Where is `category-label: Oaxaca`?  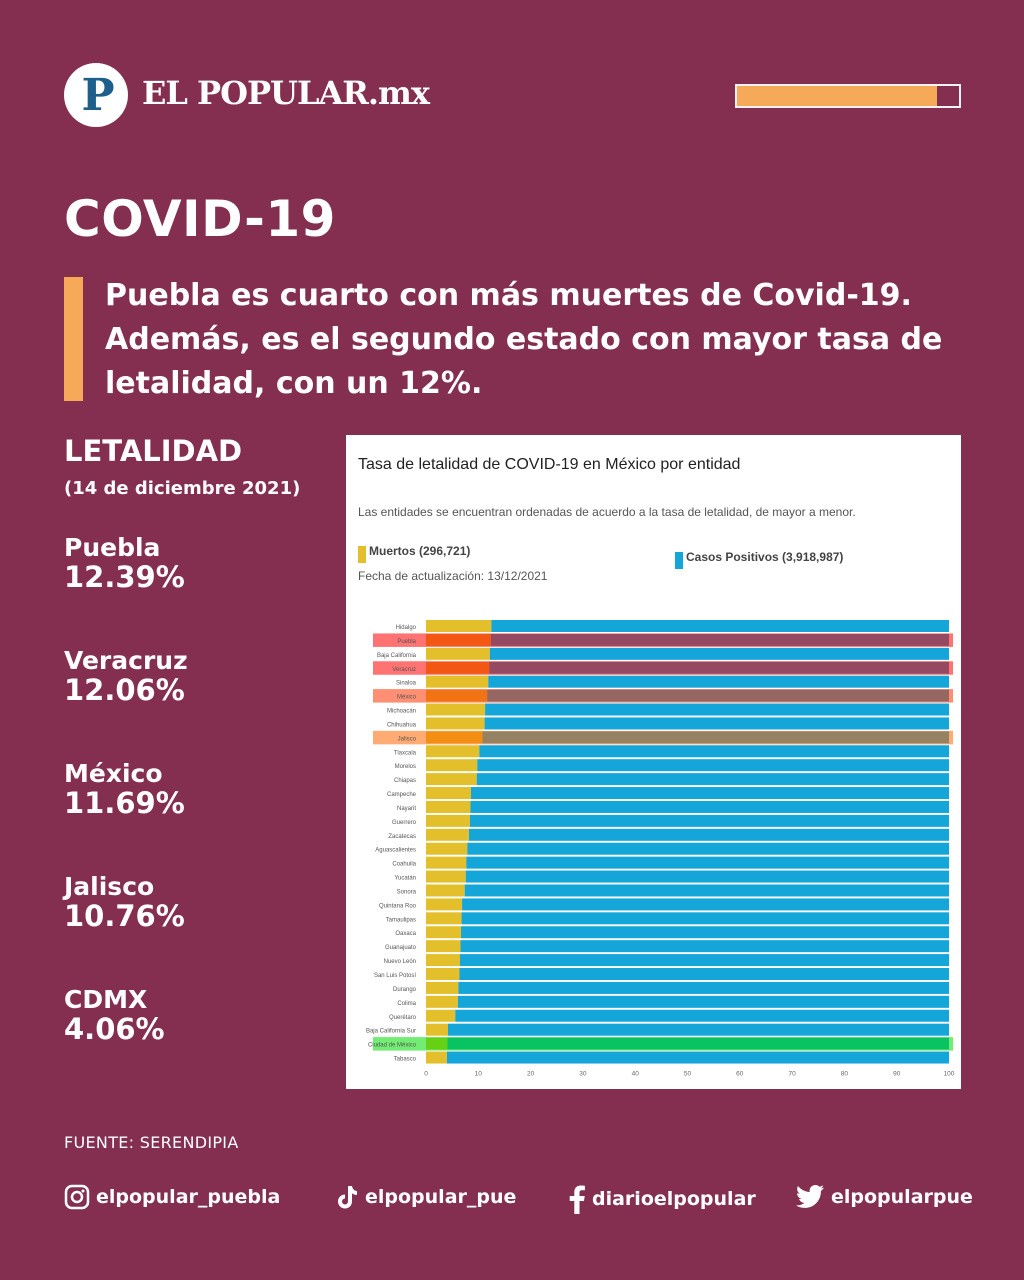 category-label: Oaxaca is located at coordinates (405, 934).